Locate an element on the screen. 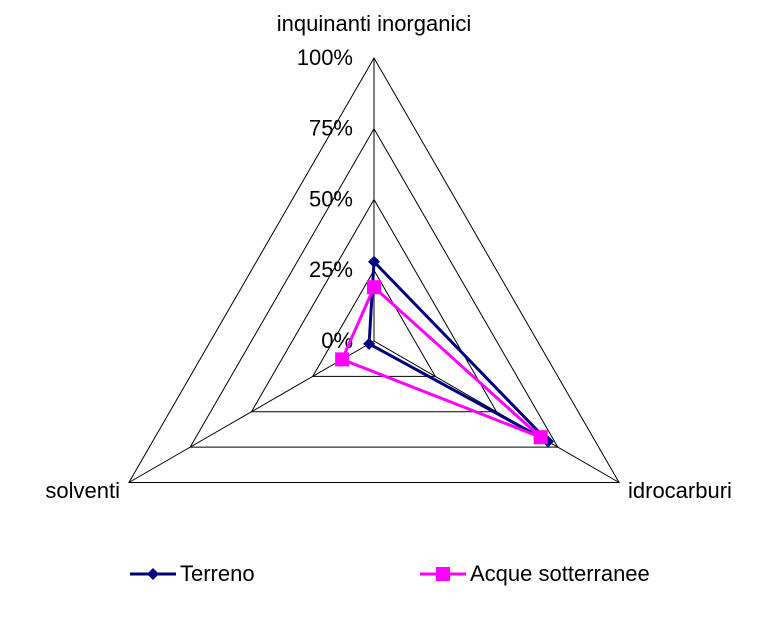 The image size is (784, 618). tick-label: 75% is located at coordinates (331, 128).